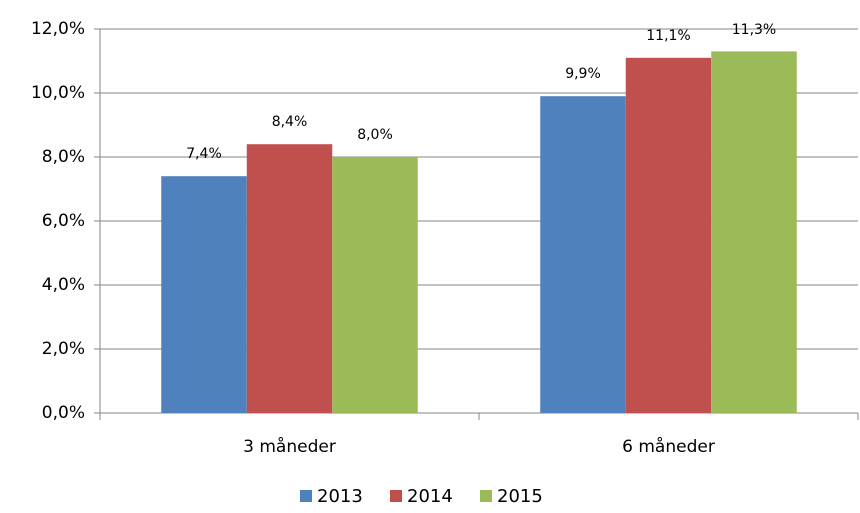  I want to click on y-tick-label: 0,0%, so click(63, 413).